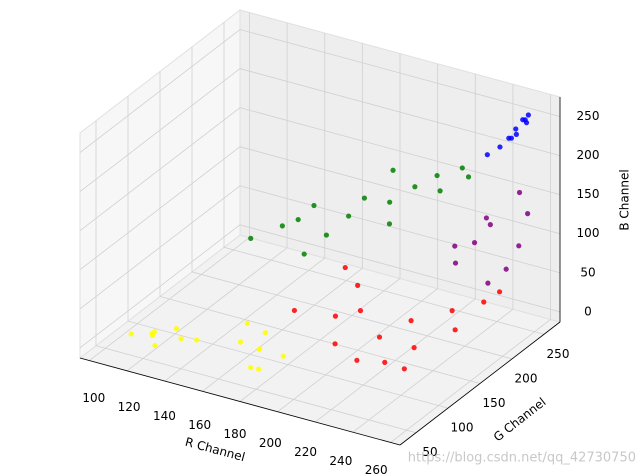  What do you see at coordinates (480, 383) in the screenshot?
I see `y-axis-line` at bounding box center [480, 383].